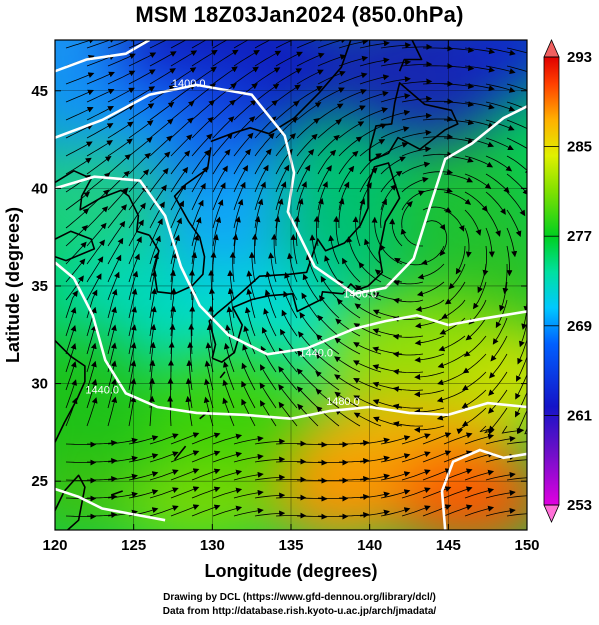 This screenshot has height=625, width=599. Describe the element at coordinates (369, 545) in the screenshot. I see `x-tick-label: 140` at that location.